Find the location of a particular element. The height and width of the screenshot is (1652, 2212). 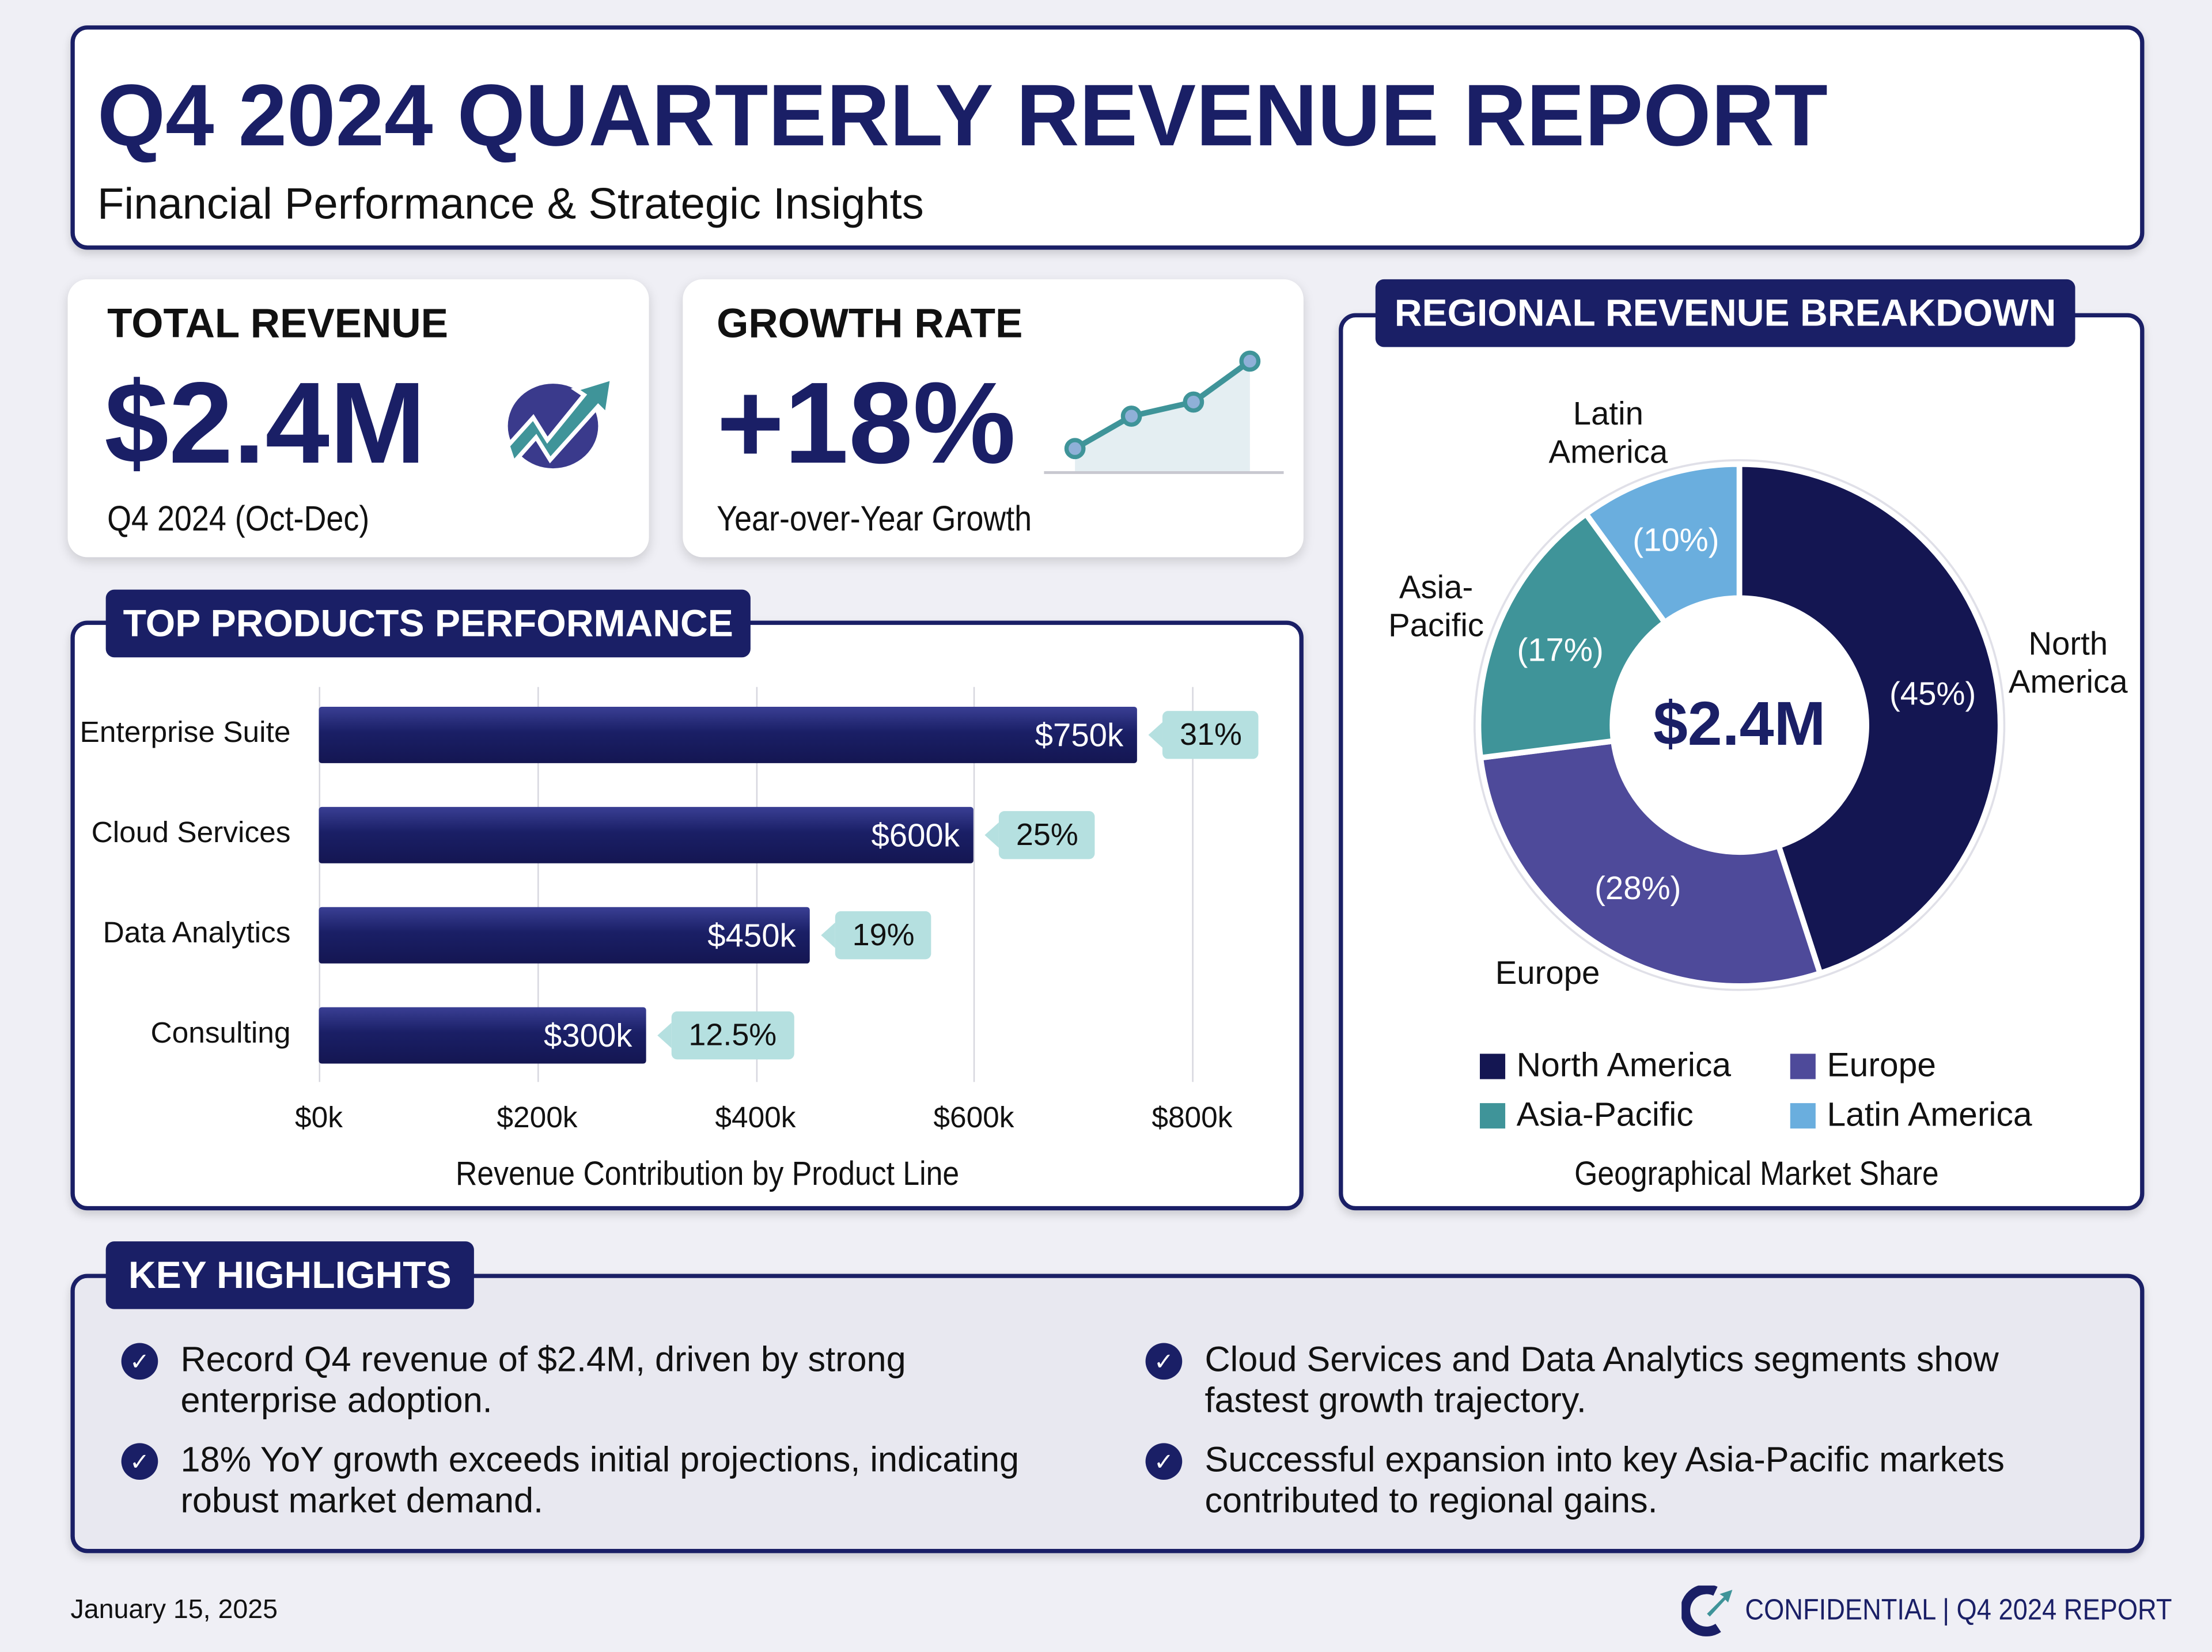

share-tag: 19% is located at coordinates (876, 935).